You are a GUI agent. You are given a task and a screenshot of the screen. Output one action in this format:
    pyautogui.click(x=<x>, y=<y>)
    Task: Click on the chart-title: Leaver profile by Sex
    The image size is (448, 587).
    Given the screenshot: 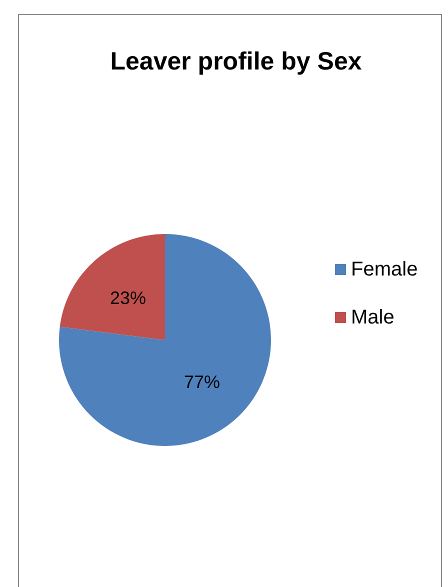 What is the action you would take?
    pyautogui.click(x=236, y=62)
    